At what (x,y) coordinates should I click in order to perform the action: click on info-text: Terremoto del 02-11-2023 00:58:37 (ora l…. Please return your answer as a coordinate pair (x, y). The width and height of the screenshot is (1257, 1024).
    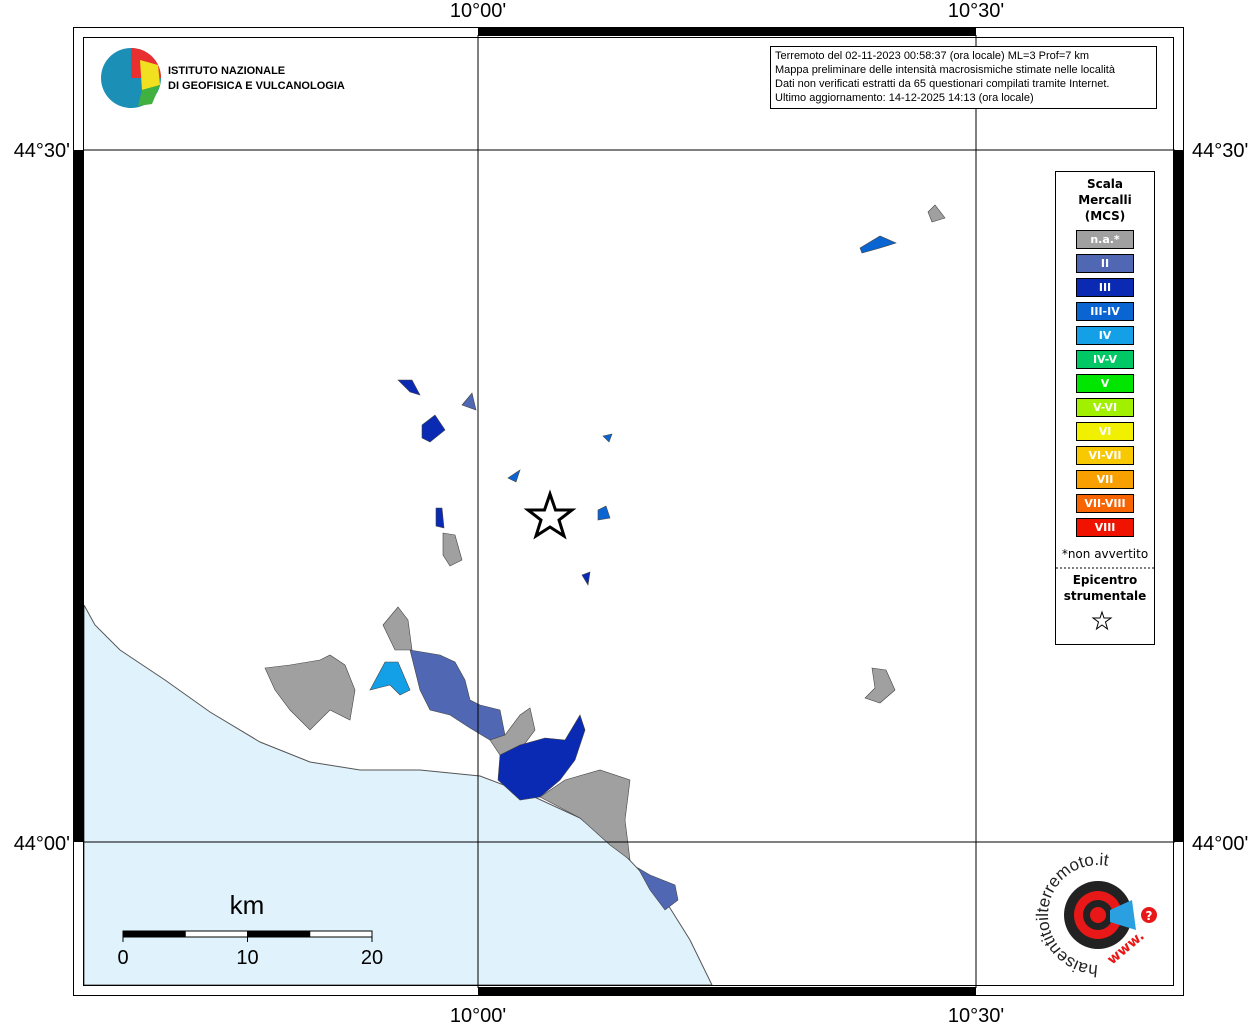
    Looking at the image, I should click on (945, 77).